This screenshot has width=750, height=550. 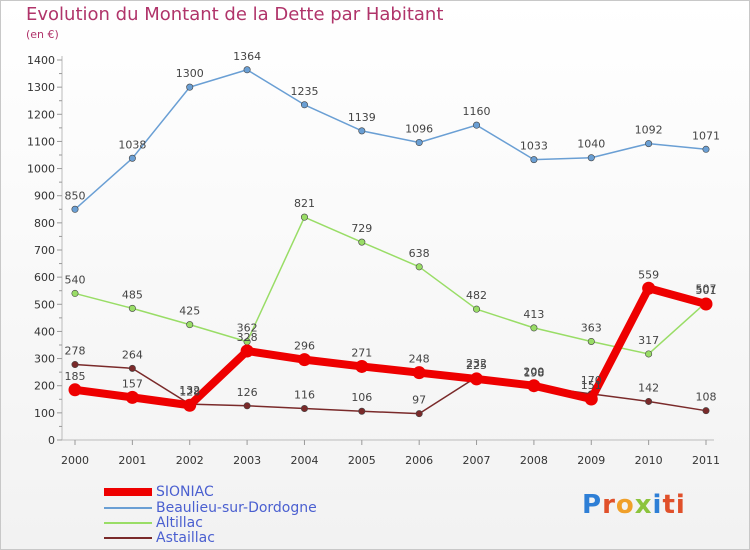 What do you see at coordinates (706, 460) in the screenshot?
I see `x-tick-label: 2011` at bounding box center [706, 460].